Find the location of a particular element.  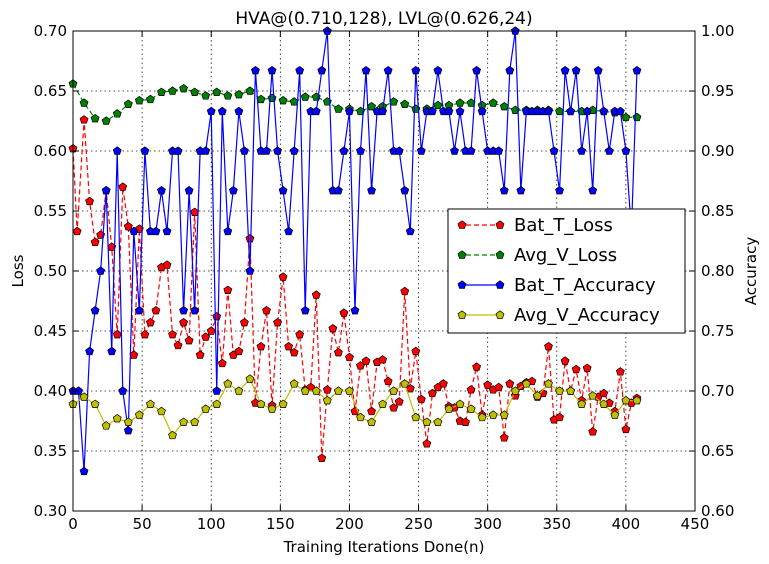

legend-box is located at coordinates (566, 271).